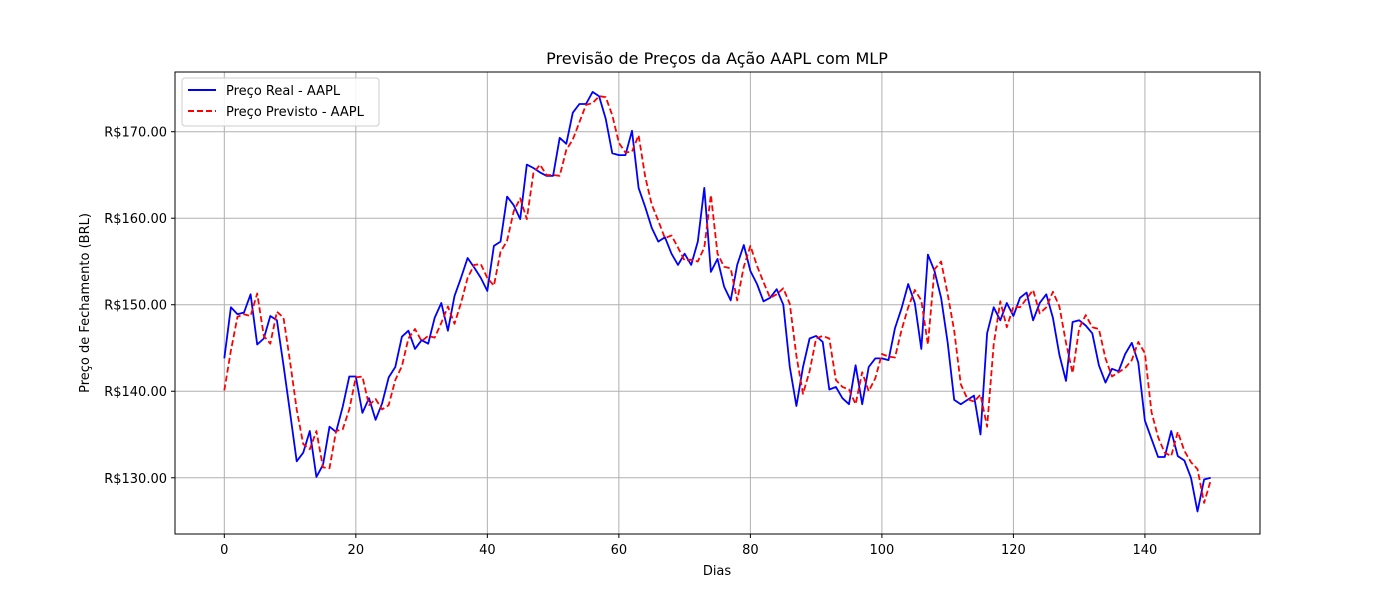  Describe the element at coordinates (619, 550) in the screenshot. I see `x-tick-label: 60` at that location.